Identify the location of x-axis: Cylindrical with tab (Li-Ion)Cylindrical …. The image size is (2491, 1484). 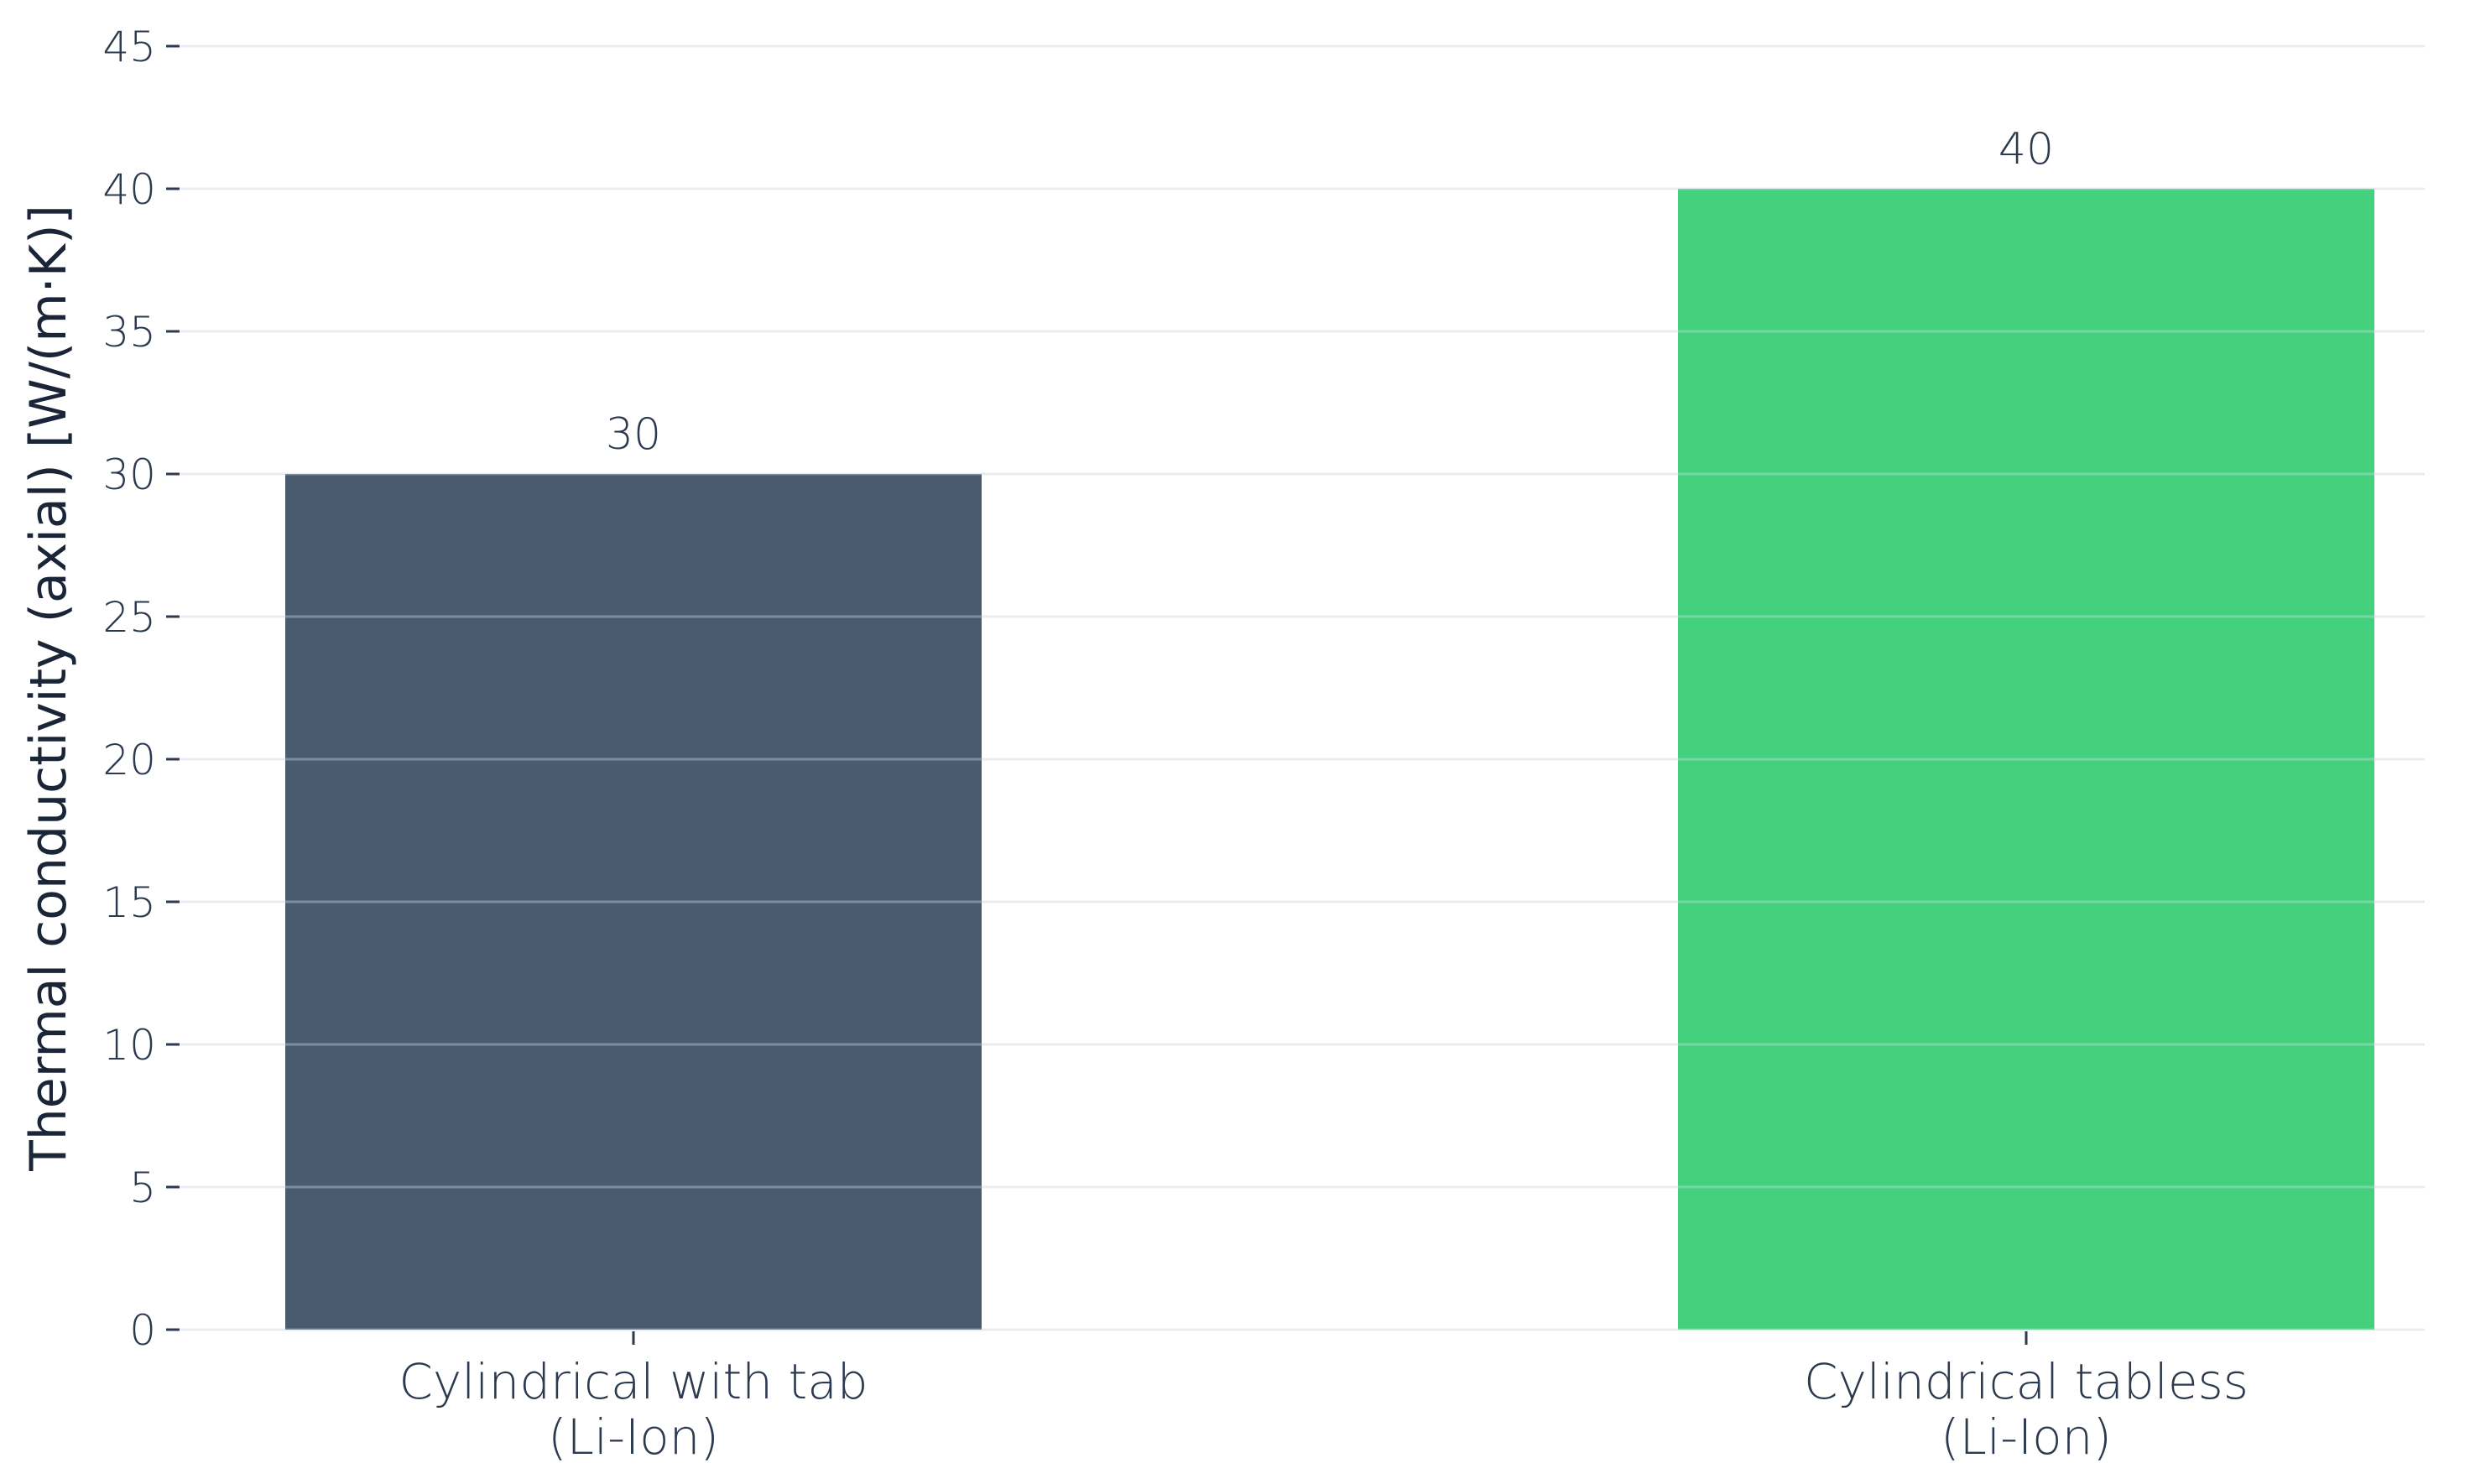
(1324, 1398).